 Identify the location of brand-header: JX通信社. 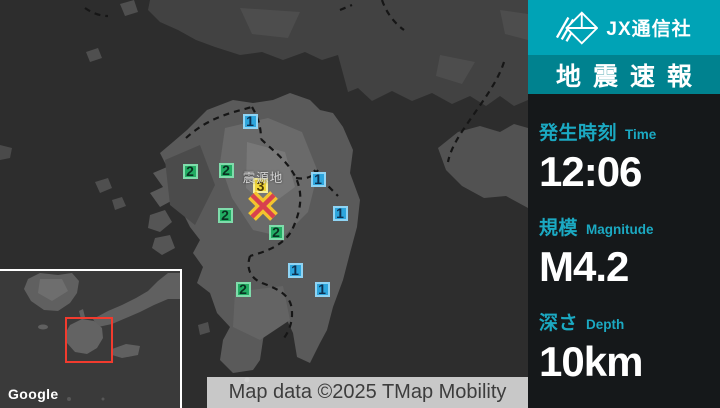
(624, 27).